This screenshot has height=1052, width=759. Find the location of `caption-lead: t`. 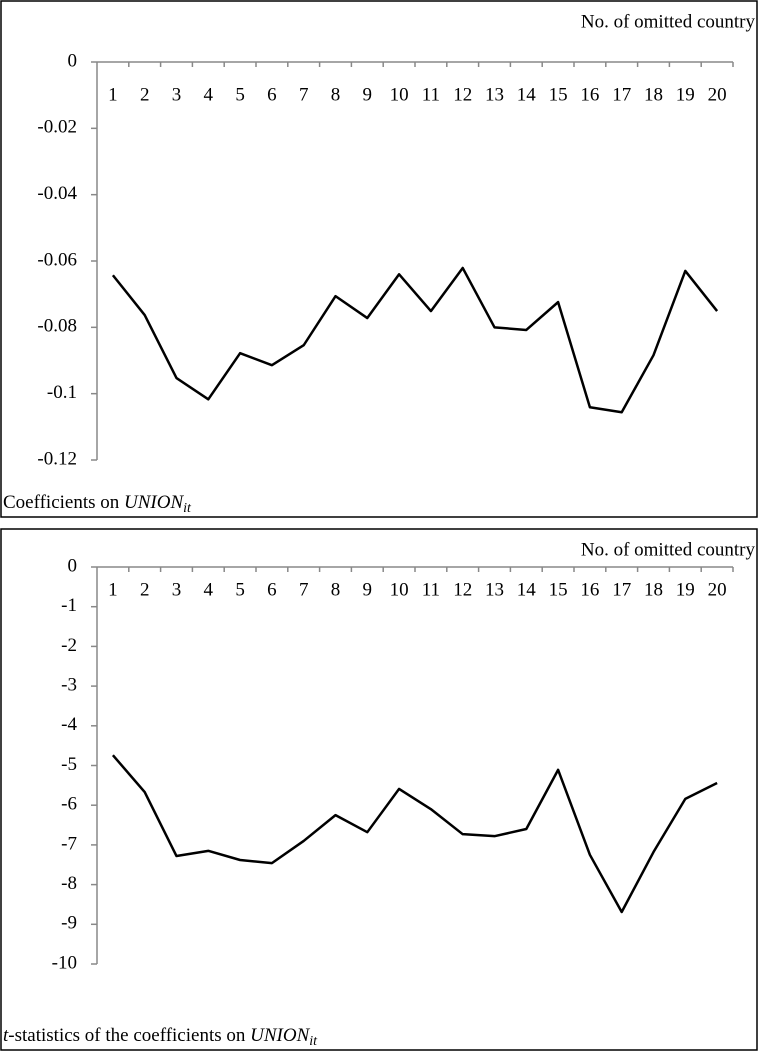

caption-lead: t is located at coordinates (6, 1035).